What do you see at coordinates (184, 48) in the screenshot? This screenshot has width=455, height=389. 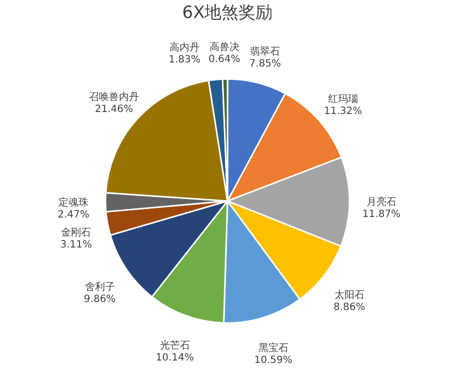 I see `slice-label: 高内丹` at bounding box center [184, 48].